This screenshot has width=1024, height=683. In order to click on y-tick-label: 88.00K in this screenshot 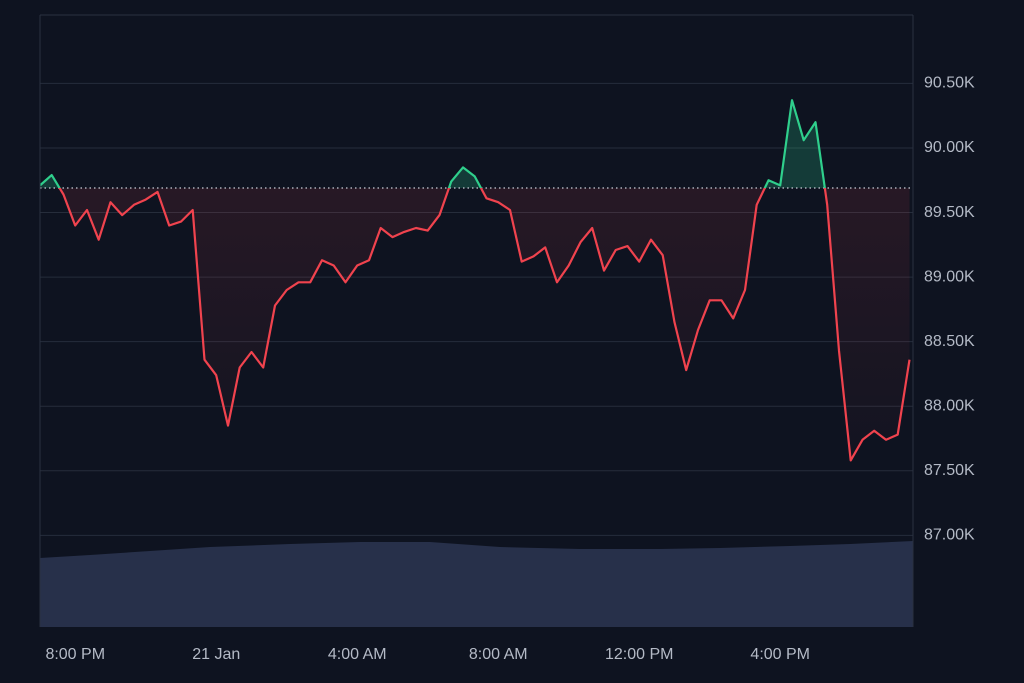, I will do `click(949, 405)`.